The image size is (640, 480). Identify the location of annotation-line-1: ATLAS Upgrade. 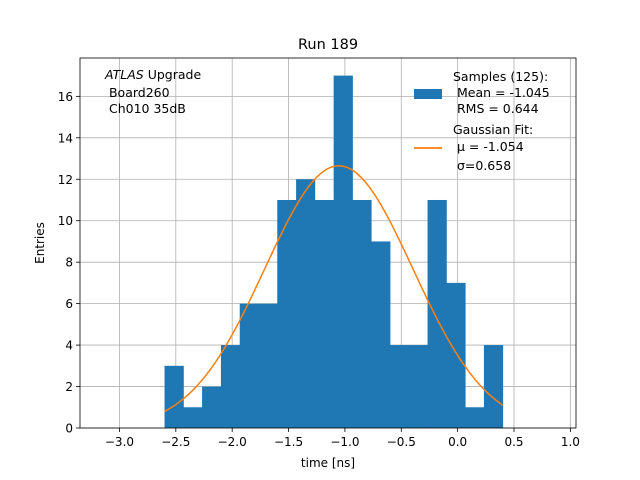
(152, 74).